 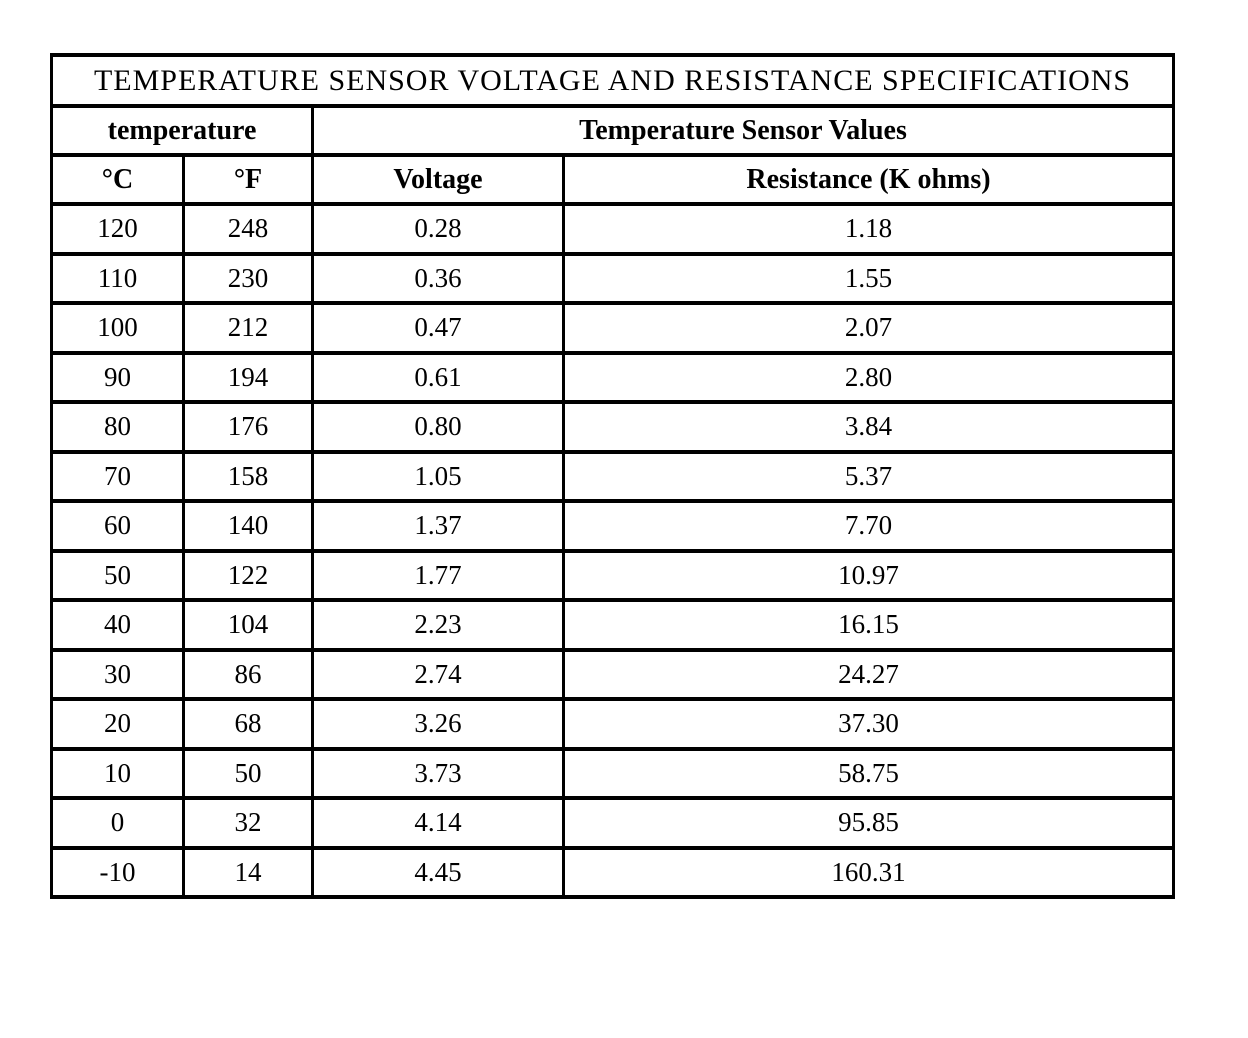 I want to click on table-row: -10 14 4.45 160.31, so click(x=613, y=872).